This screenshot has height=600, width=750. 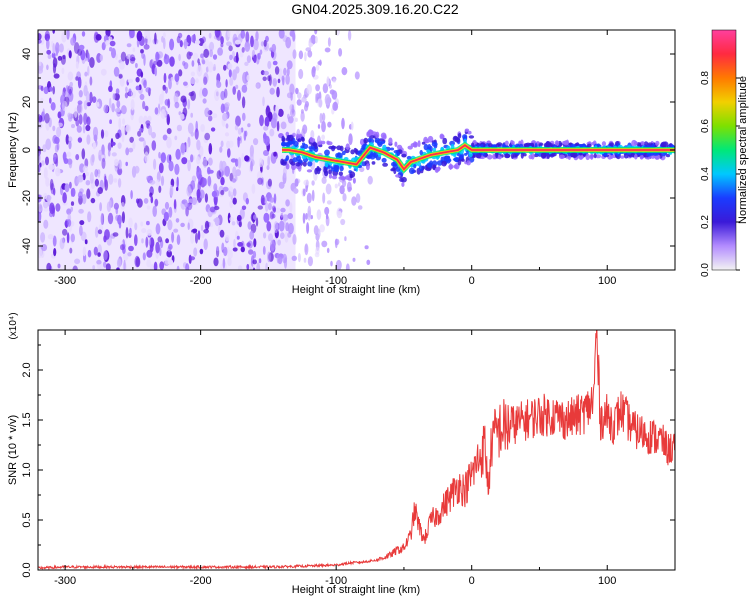 What do you see at coordinates (27, 569) in the screenshot?
I see `y-tick-label: 0.0` at bounding box center [27, 569].